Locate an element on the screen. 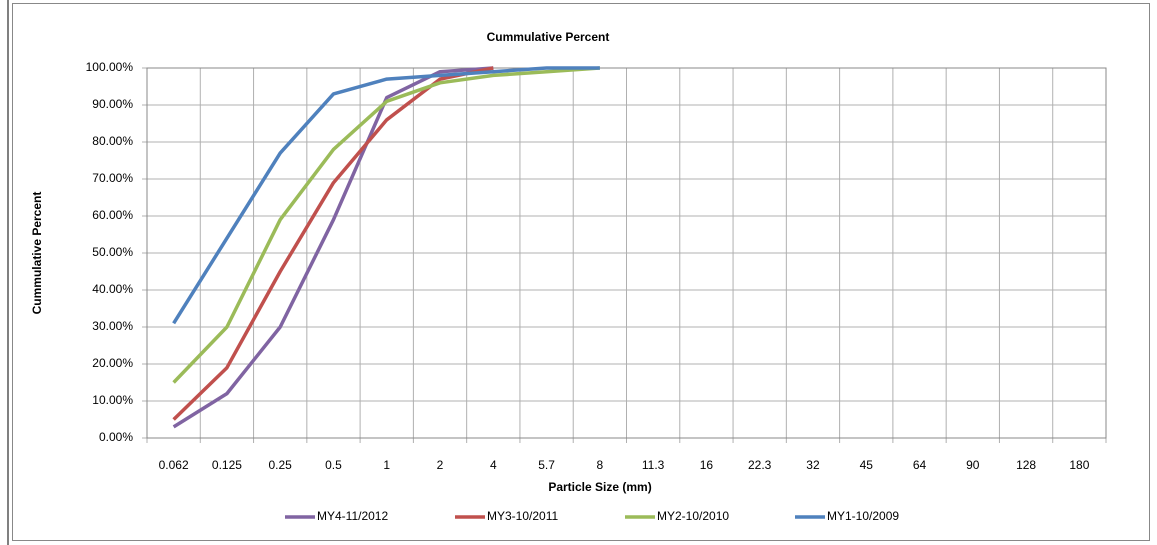 The image size is (1157, 545). y-tick-label: 100.00% is located at coordinates (110, 67).